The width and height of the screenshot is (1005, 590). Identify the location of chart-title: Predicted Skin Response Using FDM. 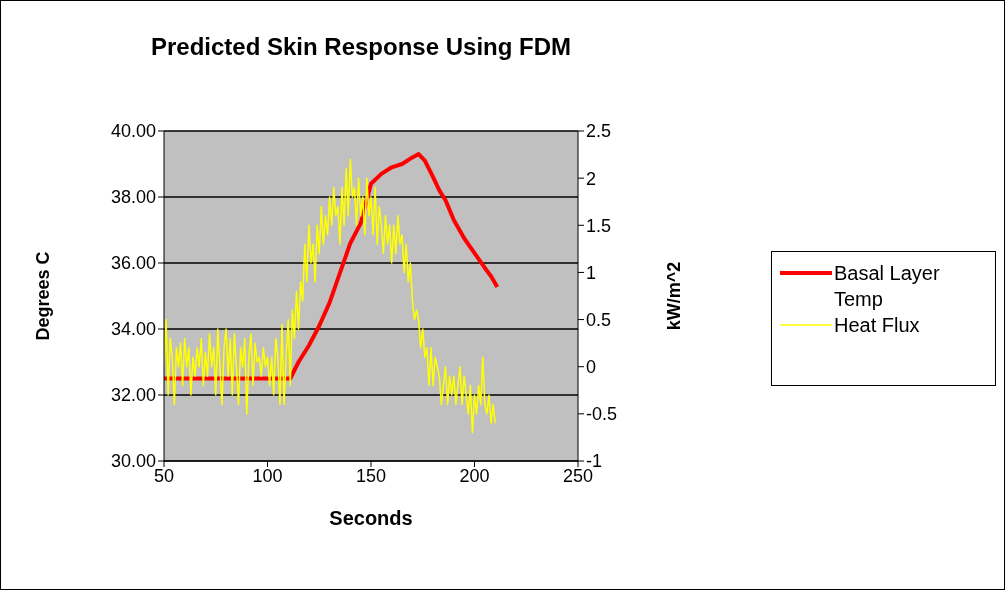
(361, 47).